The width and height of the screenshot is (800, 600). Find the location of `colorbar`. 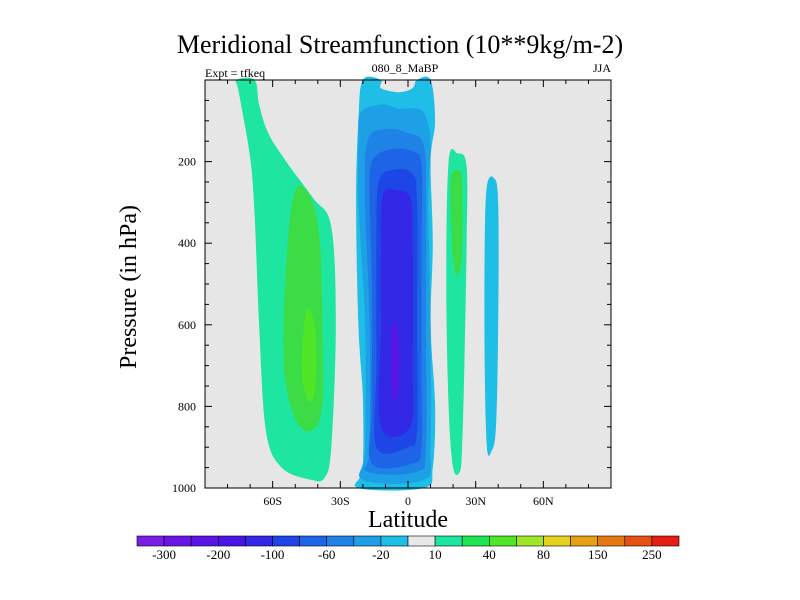

colorbar is located at coordinates (408, 541).